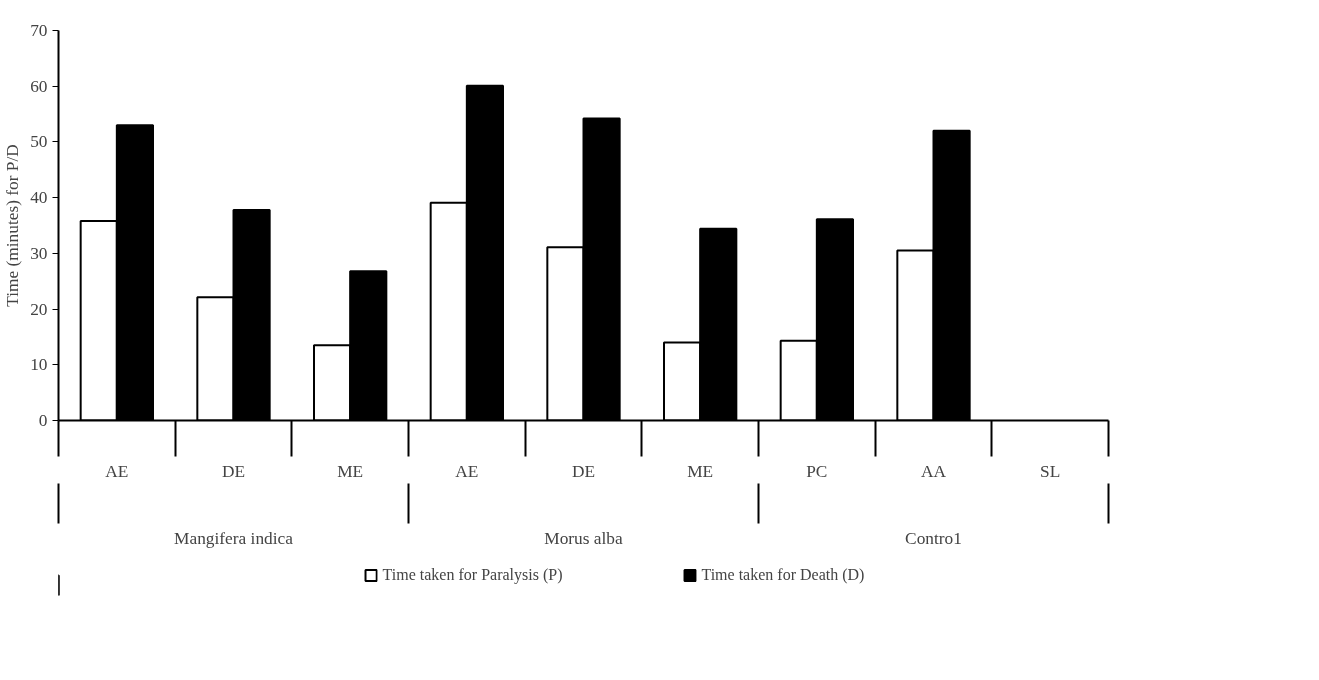 The width and height of the screenshot is (1319, 680). I want to click on text: Mangifera indica, so click(234, 538).